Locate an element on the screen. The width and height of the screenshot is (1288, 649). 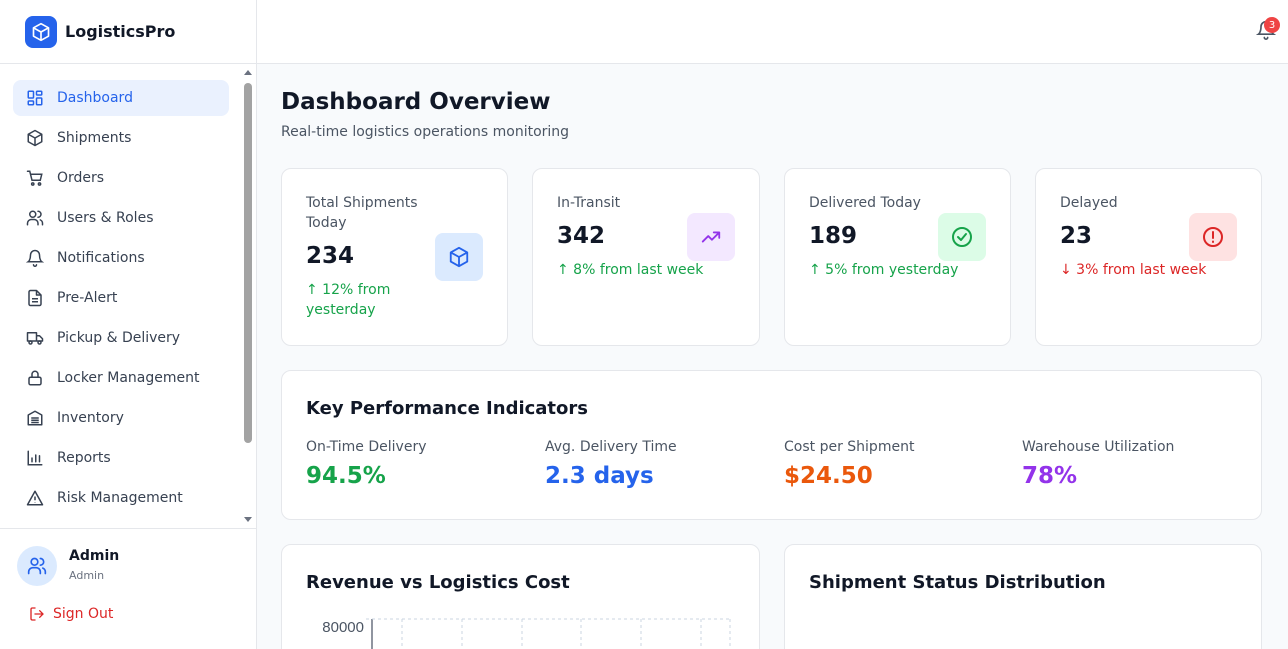
brand: LogisticsPro is located at coordinates (128, 32).